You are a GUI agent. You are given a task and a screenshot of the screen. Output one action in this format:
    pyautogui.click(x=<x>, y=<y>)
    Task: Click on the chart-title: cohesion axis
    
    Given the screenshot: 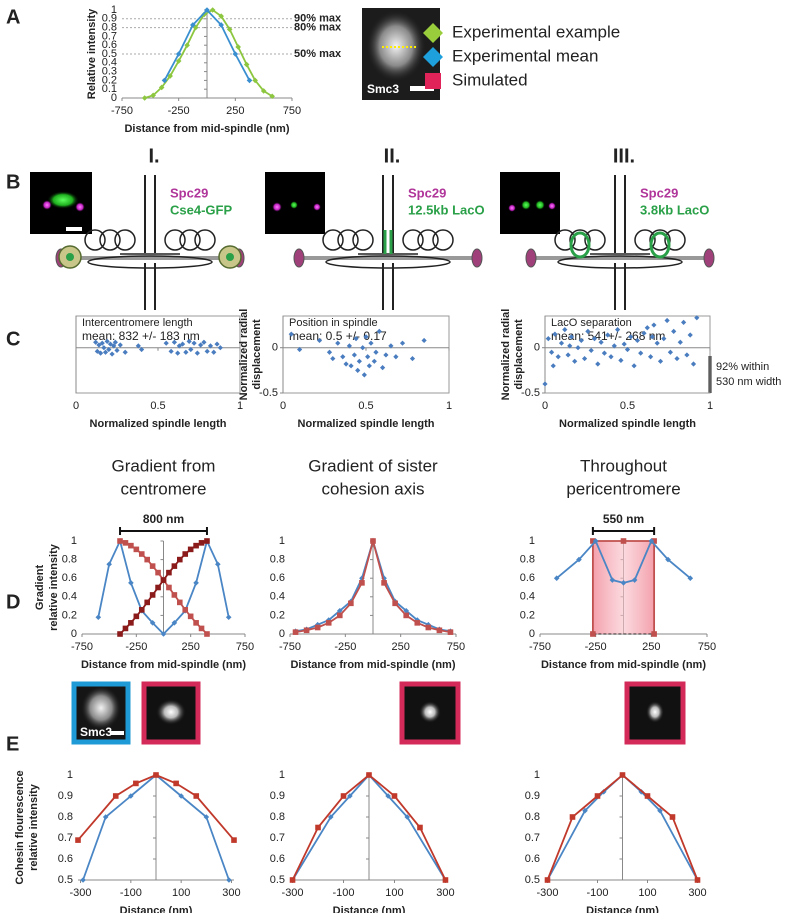 What is the action you would take?
    pyautogui.click(x=372, y=488)
    